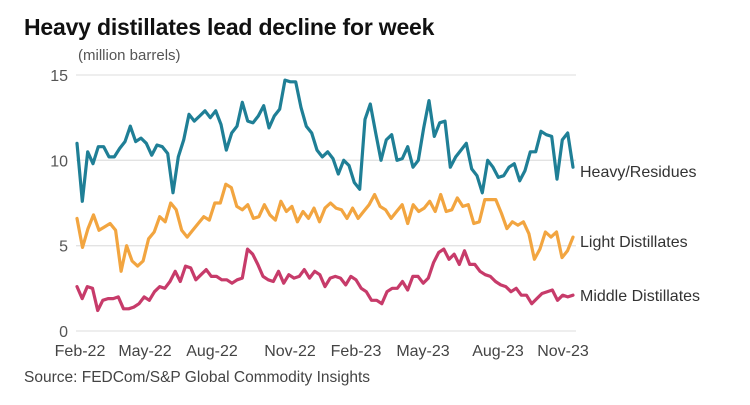 This screenshot has height=405, width=750. I want to click on y-tick-label: 0, so click(63, 332).